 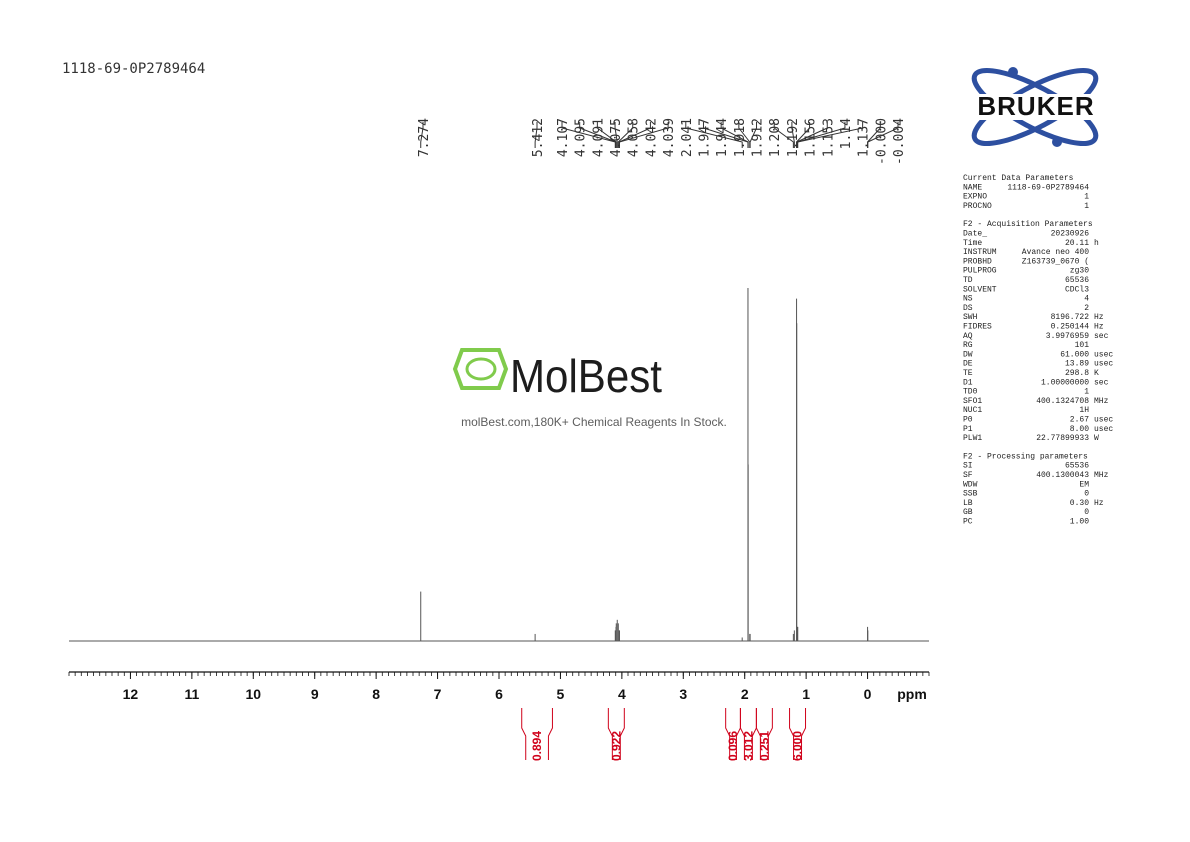 What do you see at coordinates (438, 694) in the screenshot?
I see `x-tick-label: 7` at bounding box center [438, 694].